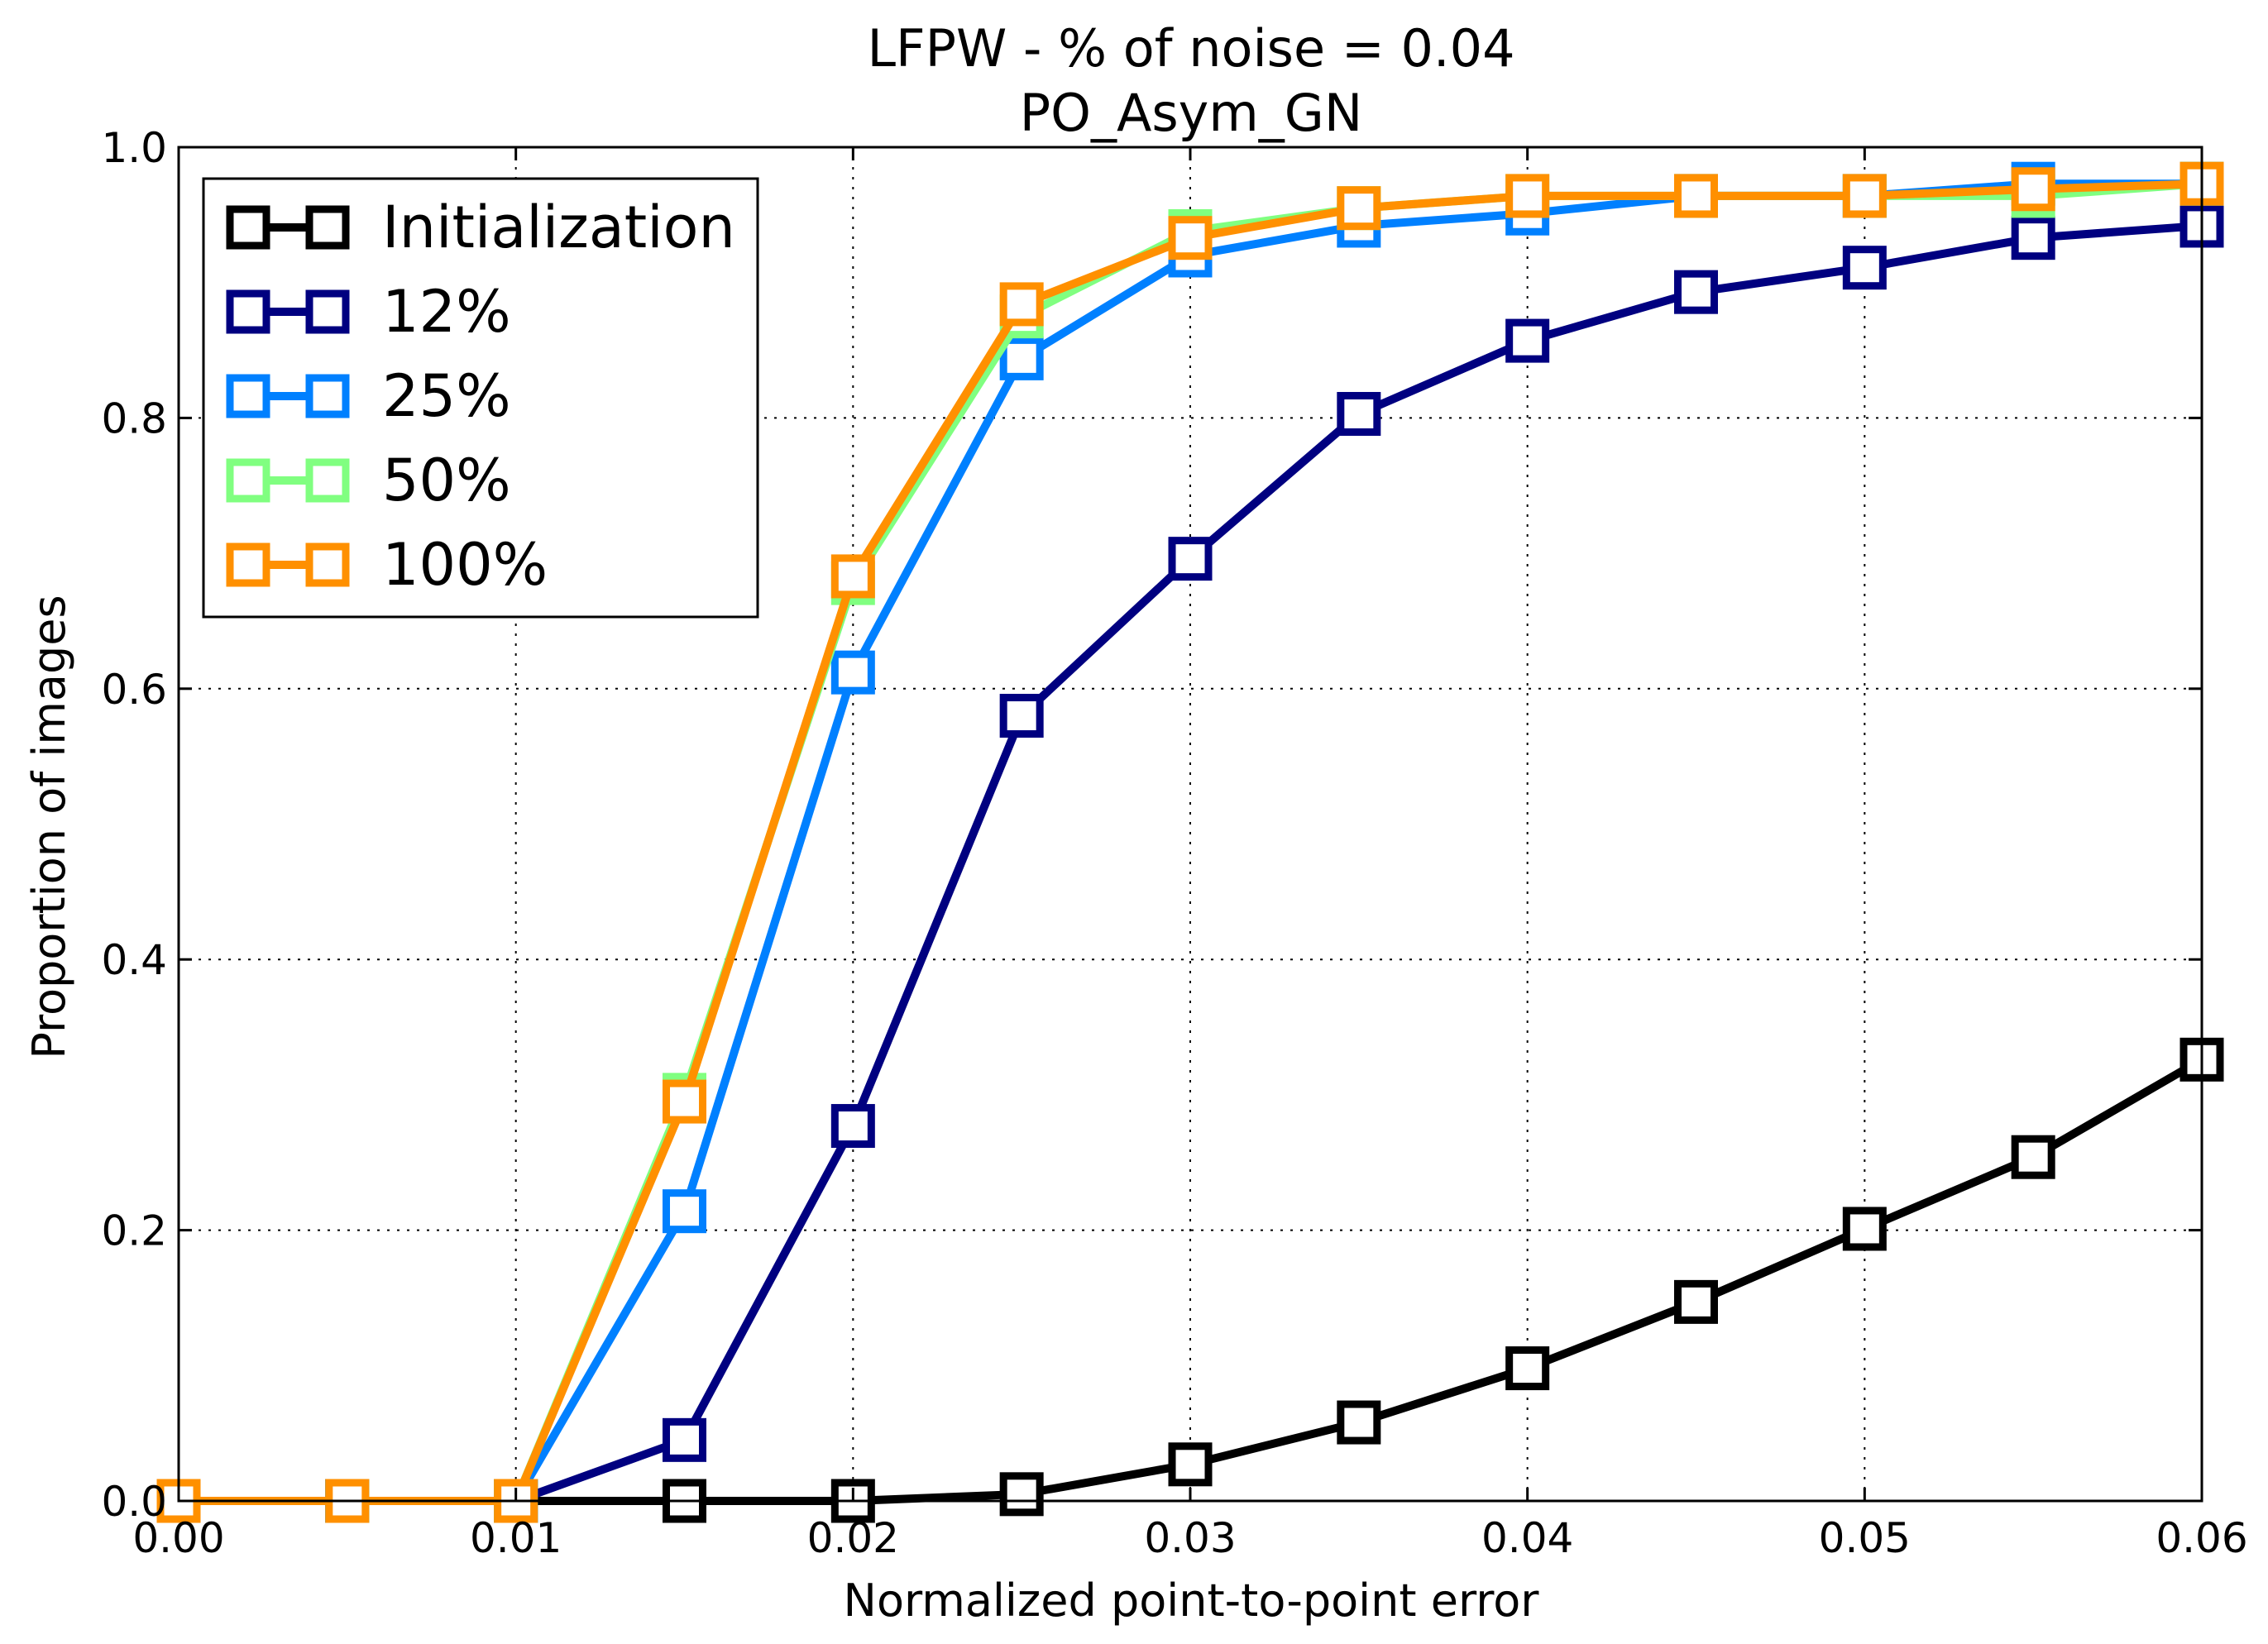 Image resolution: width=2268 pixels, height=1644 pixels. I want to click on x-tick-label: 0.02, so click(853, 1538).